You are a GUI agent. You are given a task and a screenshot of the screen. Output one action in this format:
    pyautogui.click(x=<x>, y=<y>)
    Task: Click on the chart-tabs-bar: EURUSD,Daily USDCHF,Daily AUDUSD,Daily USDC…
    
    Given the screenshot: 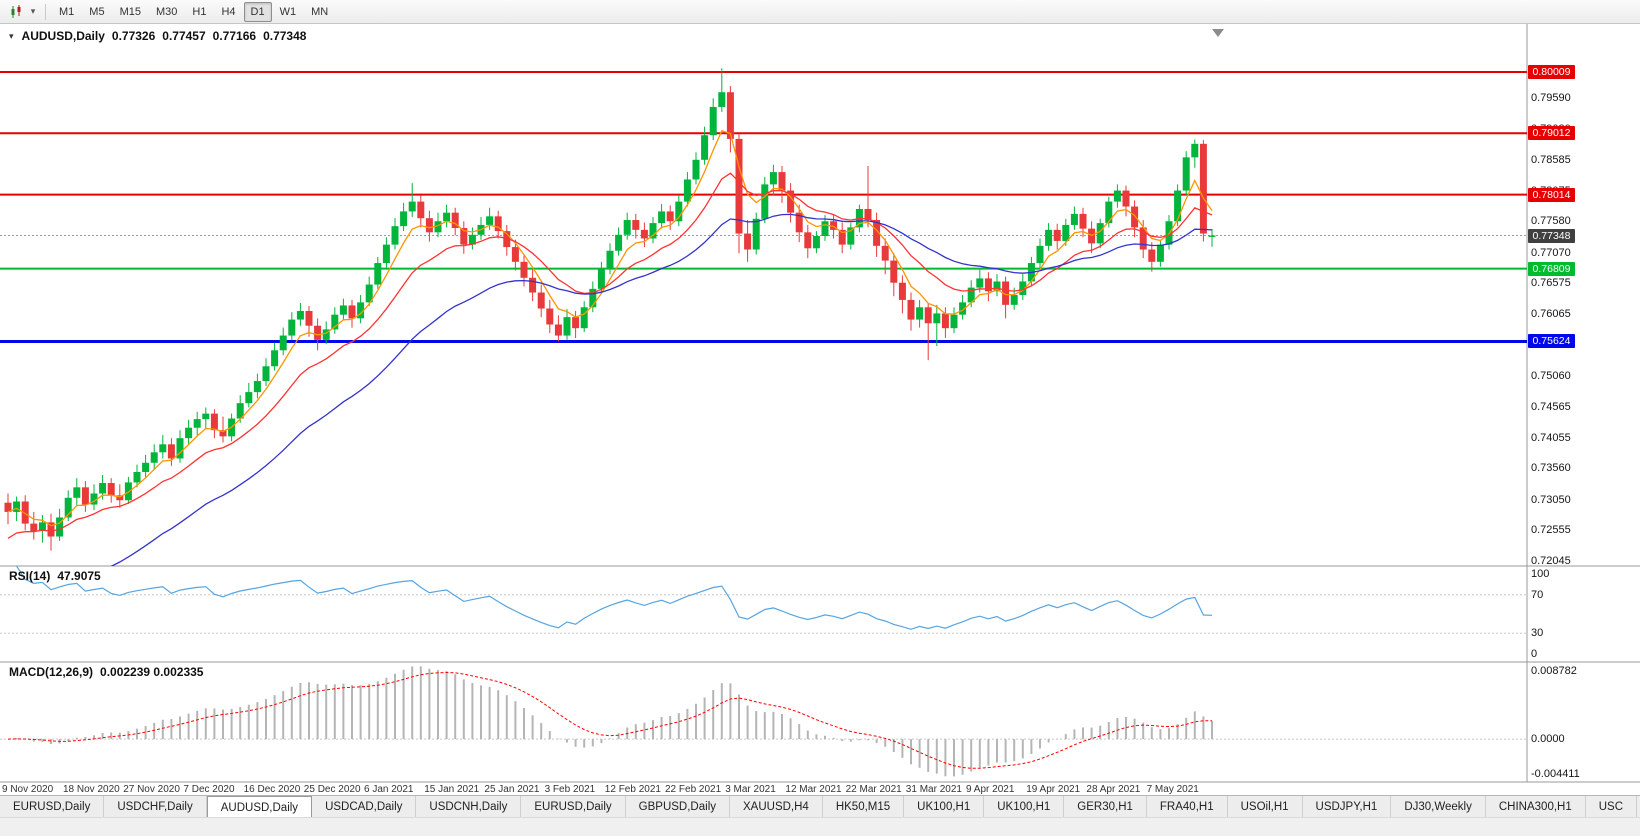 What is the action you would take?
    pyautogui.click(x=820, y=806)
    